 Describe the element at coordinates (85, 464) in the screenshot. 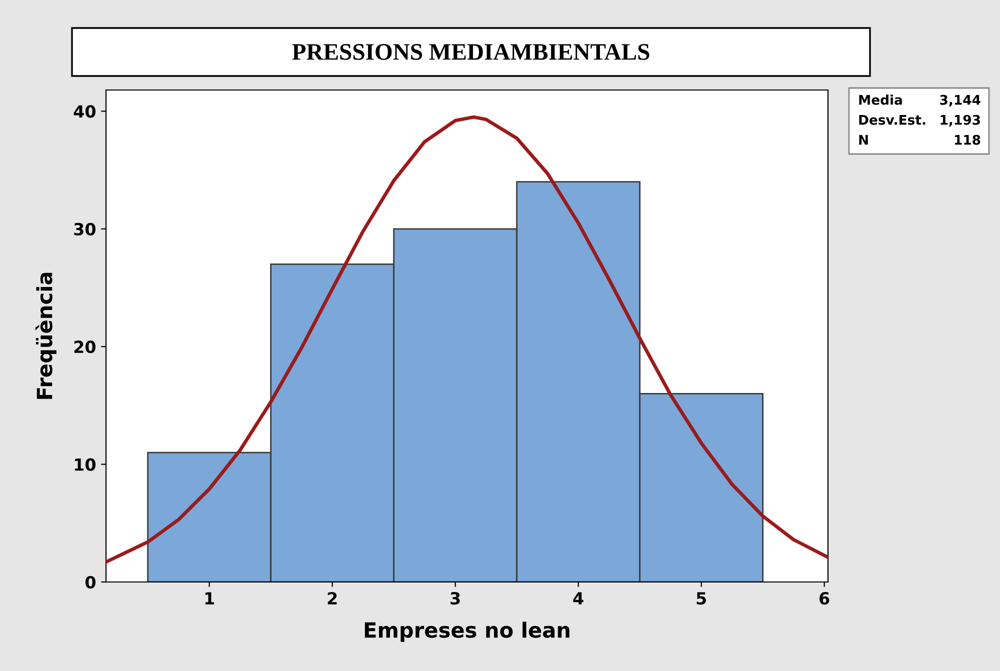

I see `y-tick-label: 10` at that location.